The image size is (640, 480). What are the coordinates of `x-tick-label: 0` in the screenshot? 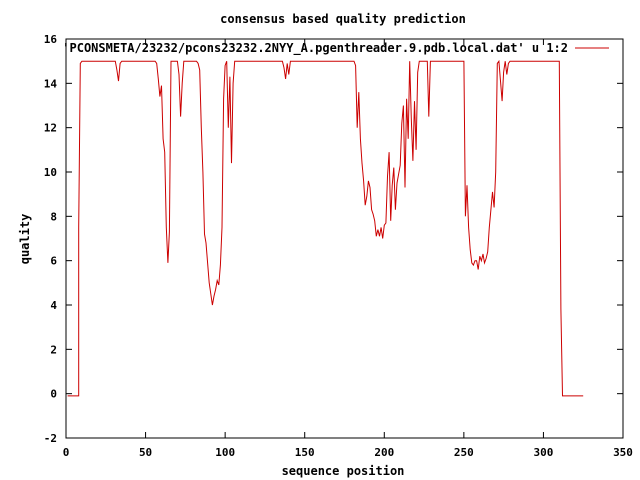 It's located at (66, 452).